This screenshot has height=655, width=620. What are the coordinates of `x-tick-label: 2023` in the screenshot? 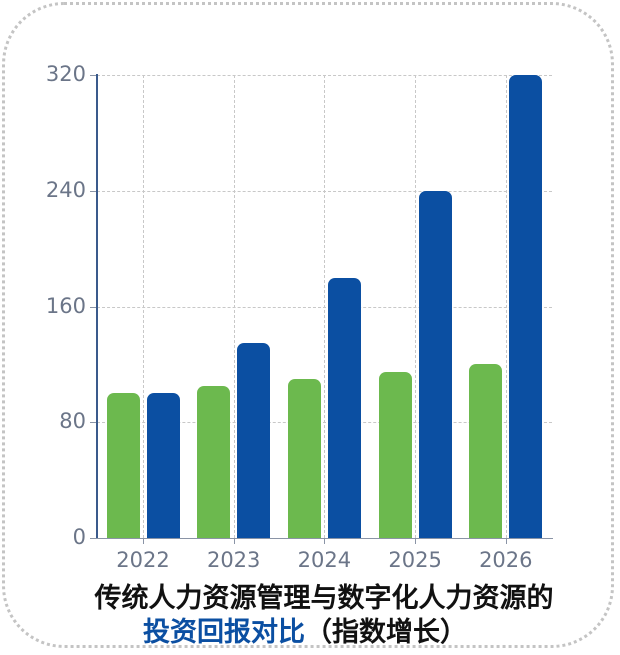 It's located at (233, 560).